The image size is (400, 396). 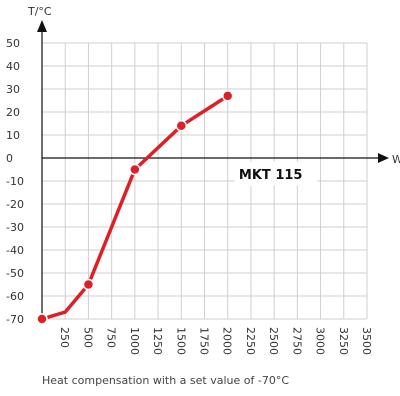 I want to click on x-axis-label: W, so click(x=396, y=159).